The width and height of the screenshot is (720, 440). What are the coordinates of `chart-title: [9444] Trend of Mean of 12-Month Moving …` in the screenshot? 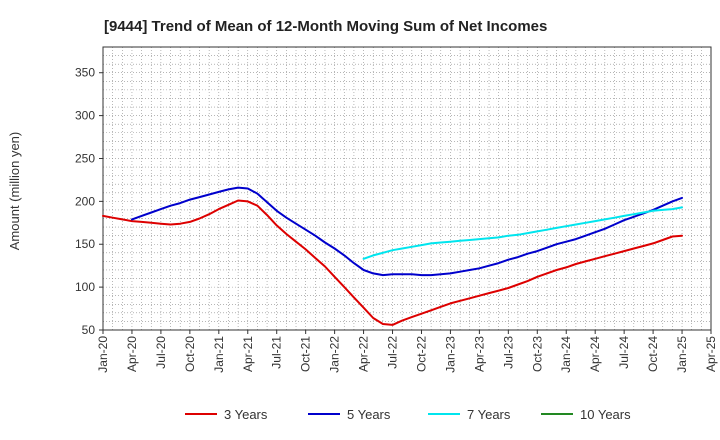 It's located at (325, 26).